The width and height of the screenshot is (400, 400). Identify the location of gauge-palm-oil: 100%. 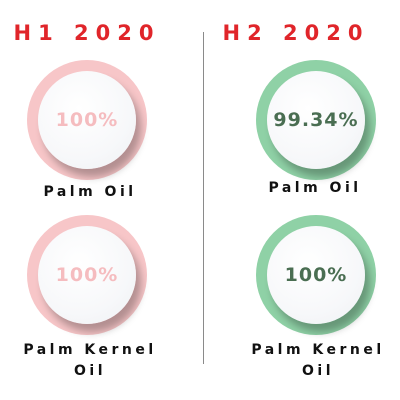
(87, 120).